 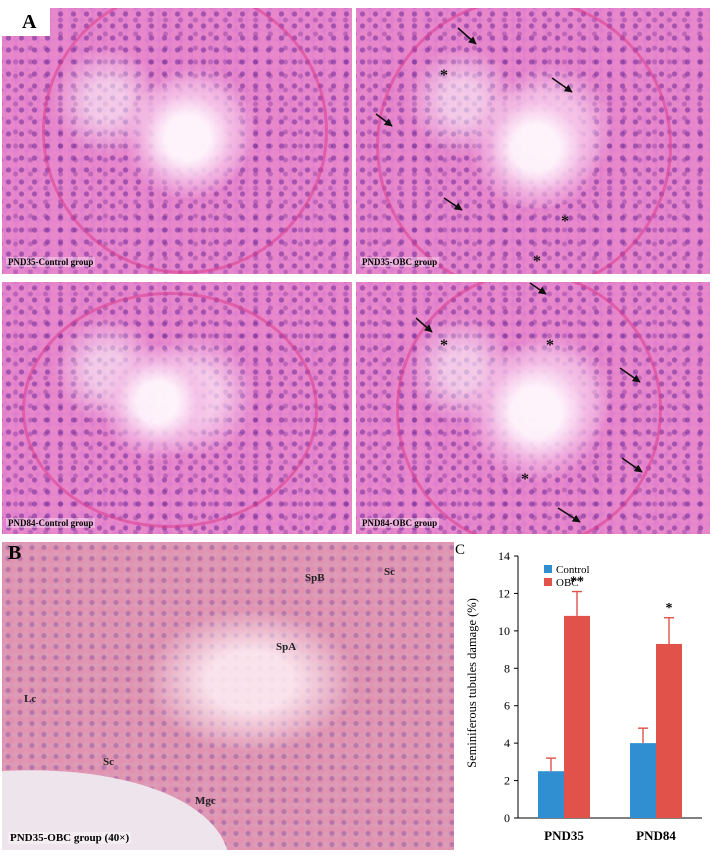 What do you see at coordinates (669, 608) in the screenshot?
I see `significance-label: *` at bounding box center [669, 608].